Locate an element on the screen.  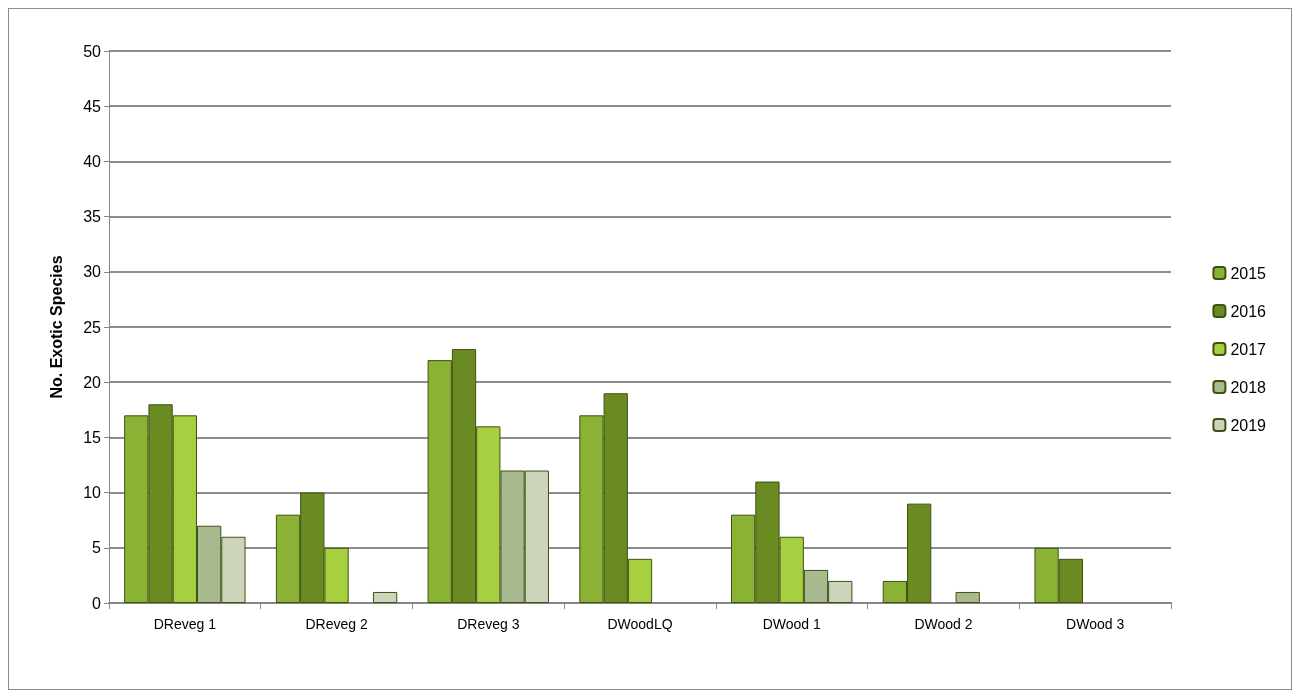
x-tick-label: DWood 1 is located at coordinates (791, 624).